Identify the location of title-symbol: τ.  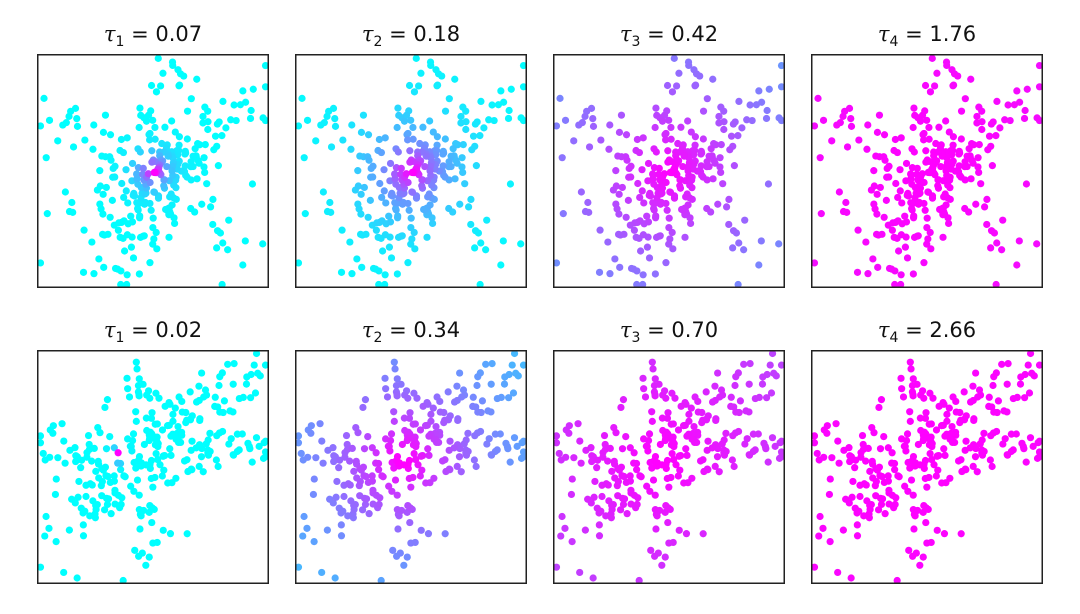
(883, 330).